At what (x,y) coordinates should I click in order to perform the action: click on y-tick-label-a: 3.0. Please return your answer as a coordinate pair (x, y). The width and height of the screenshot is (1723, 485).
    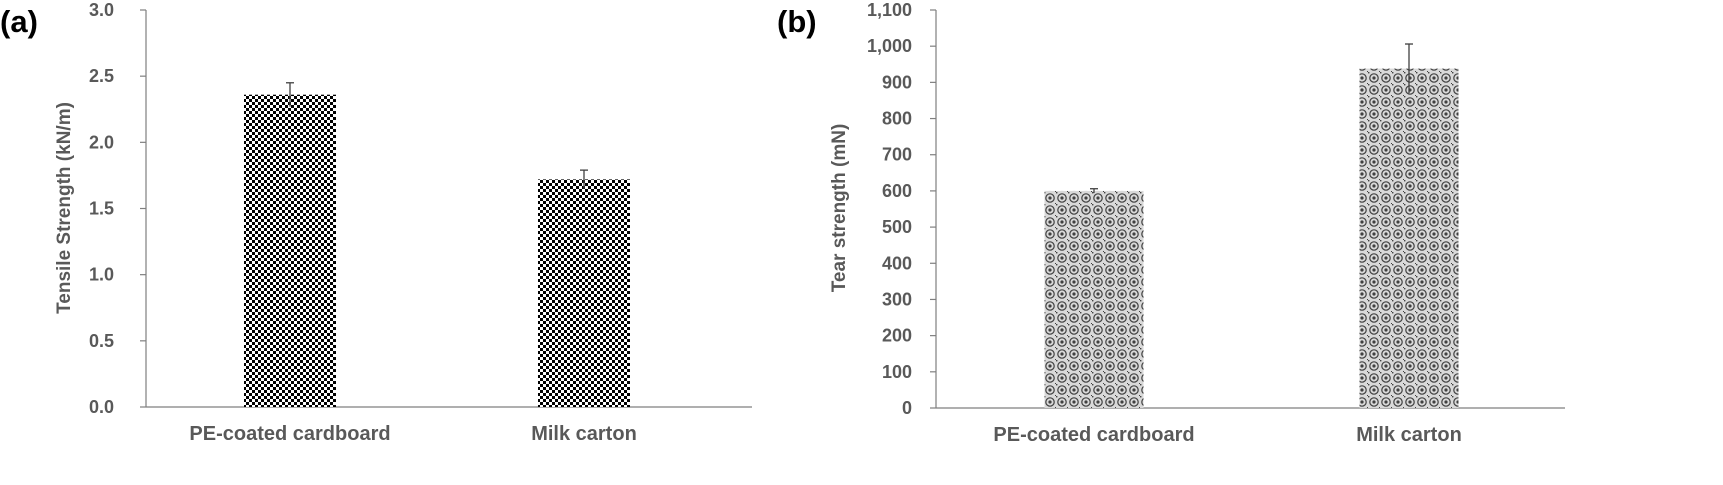
    Looking at the image, I should click on (101, 10).